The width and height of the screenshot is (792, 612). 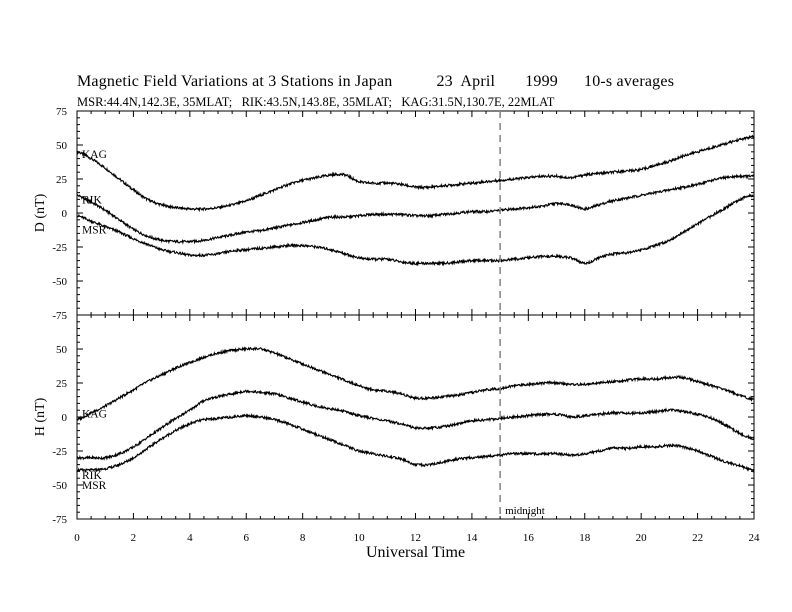 I want to click on x-tick-label: 4, so click(x=190, y=538).